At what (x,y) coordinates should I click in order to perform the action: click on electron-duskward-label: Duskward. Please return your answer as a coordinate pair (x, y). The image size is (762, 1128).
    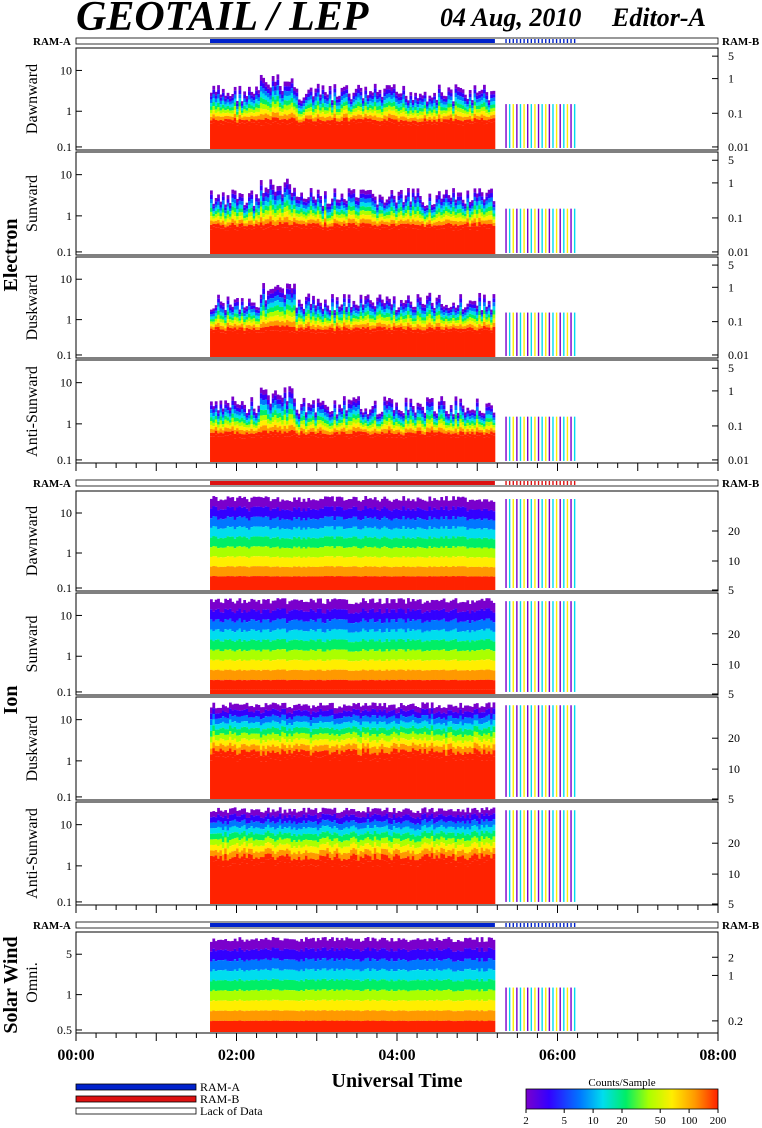
    Looking at the image, I should click on (32, 308).